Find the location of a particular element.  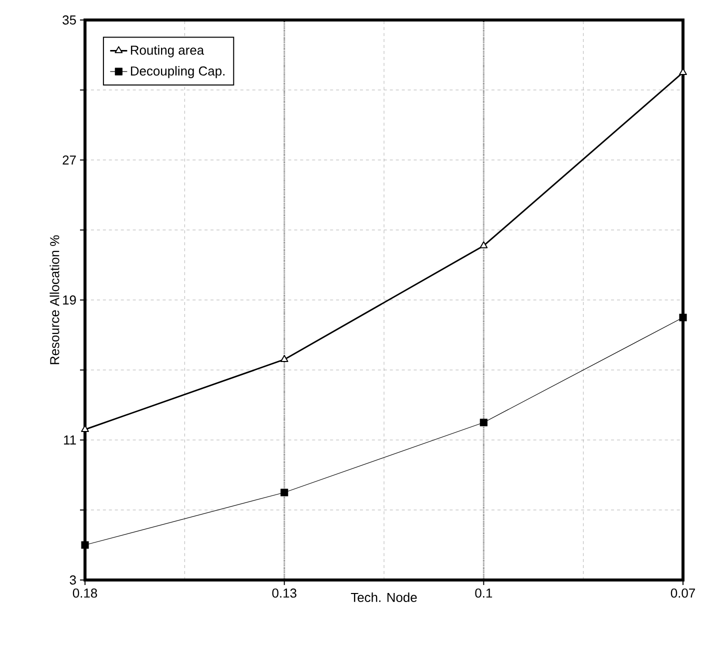

y-tick-label: 3 is located at coordinates (73, 580).